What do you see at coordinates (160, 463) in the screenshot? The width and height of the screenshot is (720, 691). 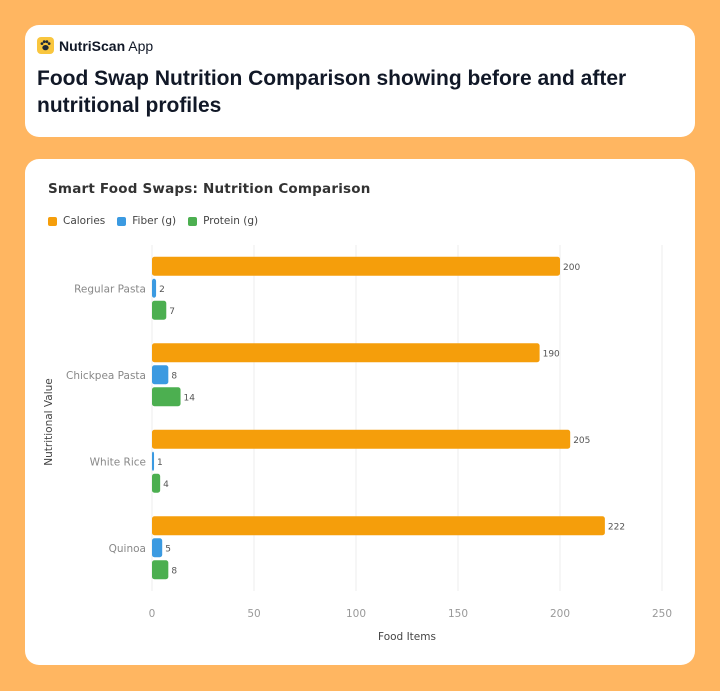 I see `data-label: 1` at bounding box center [160, 463].